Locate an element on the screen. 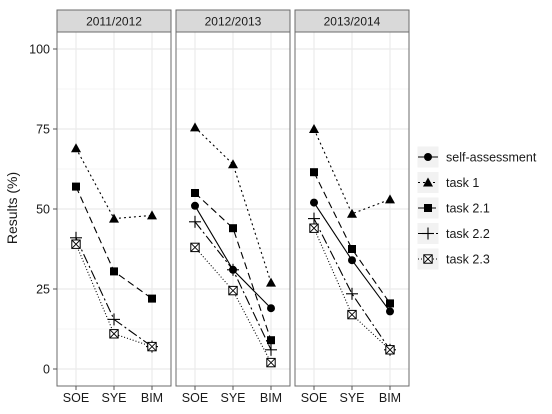 This screenshot has height=414, width=552. legend-item: task 2.3 is located at coordinates (453, 259).